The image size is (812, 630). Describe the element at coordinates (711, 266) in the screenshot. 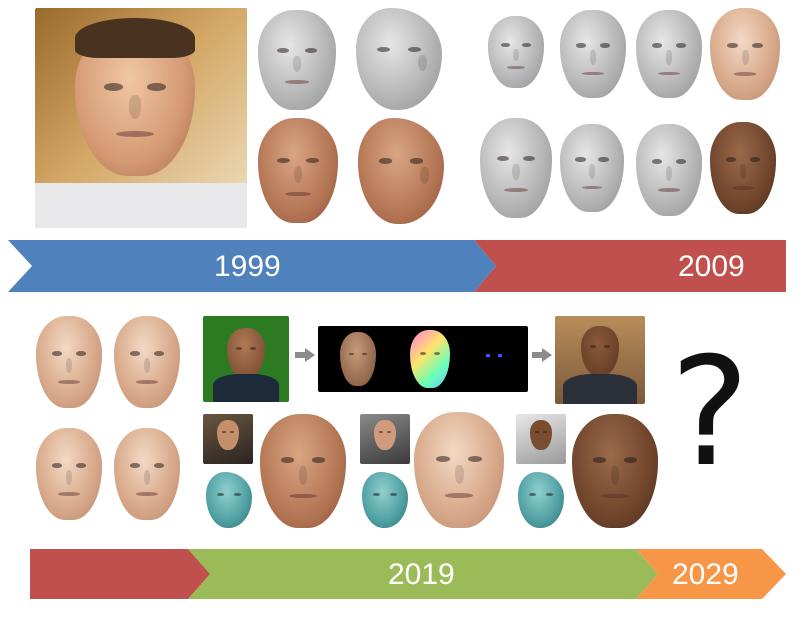

I see `timeline-label-2009: 2009` at that location.